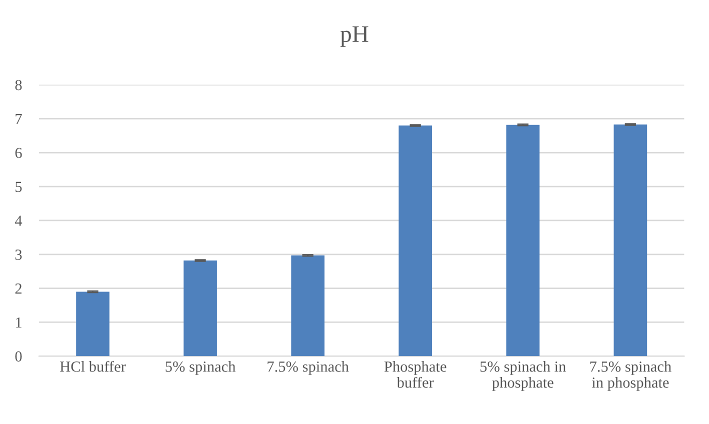 This screenshot has width=709, height=424. I want to click on y-tick-label: 8, so click(18, 85).